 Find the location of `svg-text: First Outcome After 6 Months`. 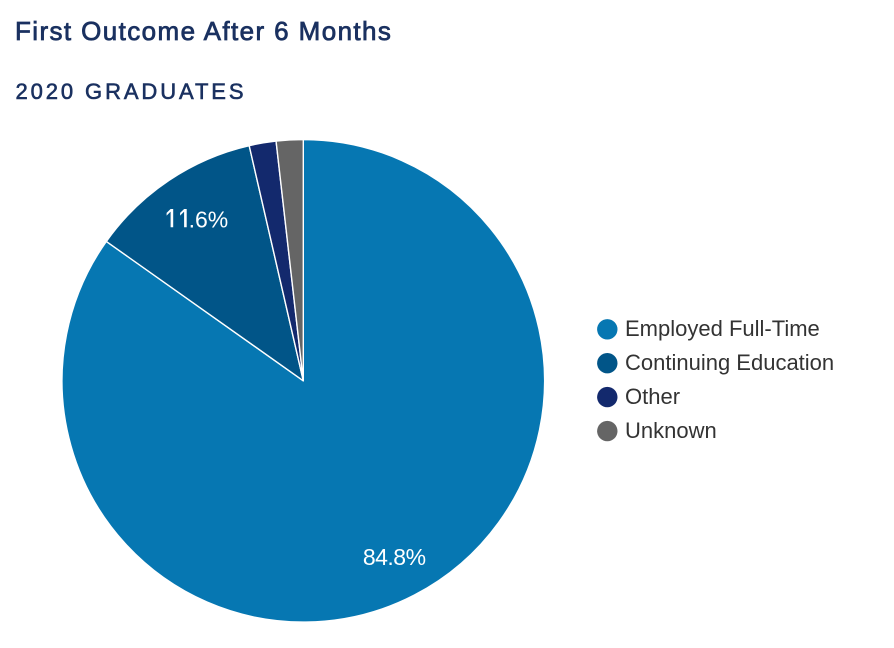

svg-text: First Outcome After 6 Months is located at coordinates (203, 31).